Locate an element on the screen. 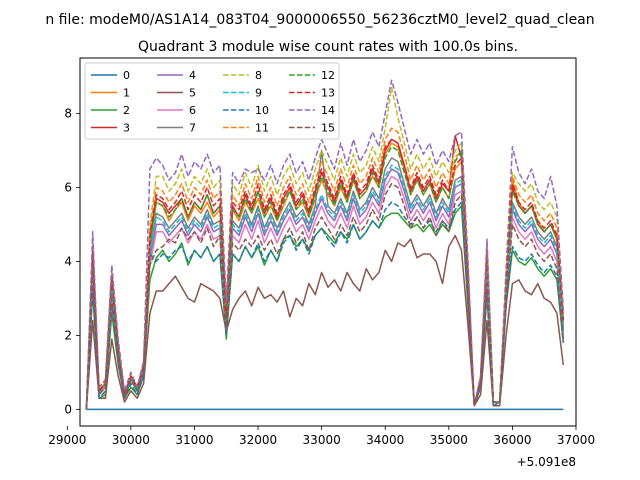 The image size is (640, 480). legend-label-7: 7 is located at coordinates (192, 128).